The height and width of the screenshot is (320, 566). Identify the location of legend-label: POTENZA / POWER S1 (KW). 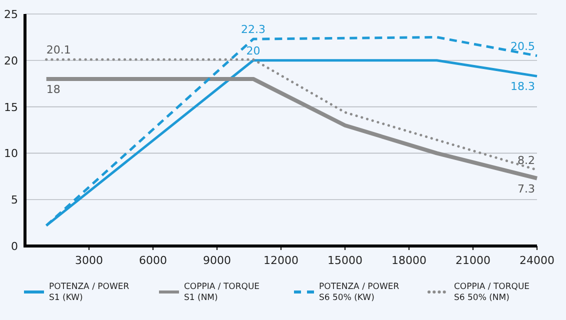
(89, 292).